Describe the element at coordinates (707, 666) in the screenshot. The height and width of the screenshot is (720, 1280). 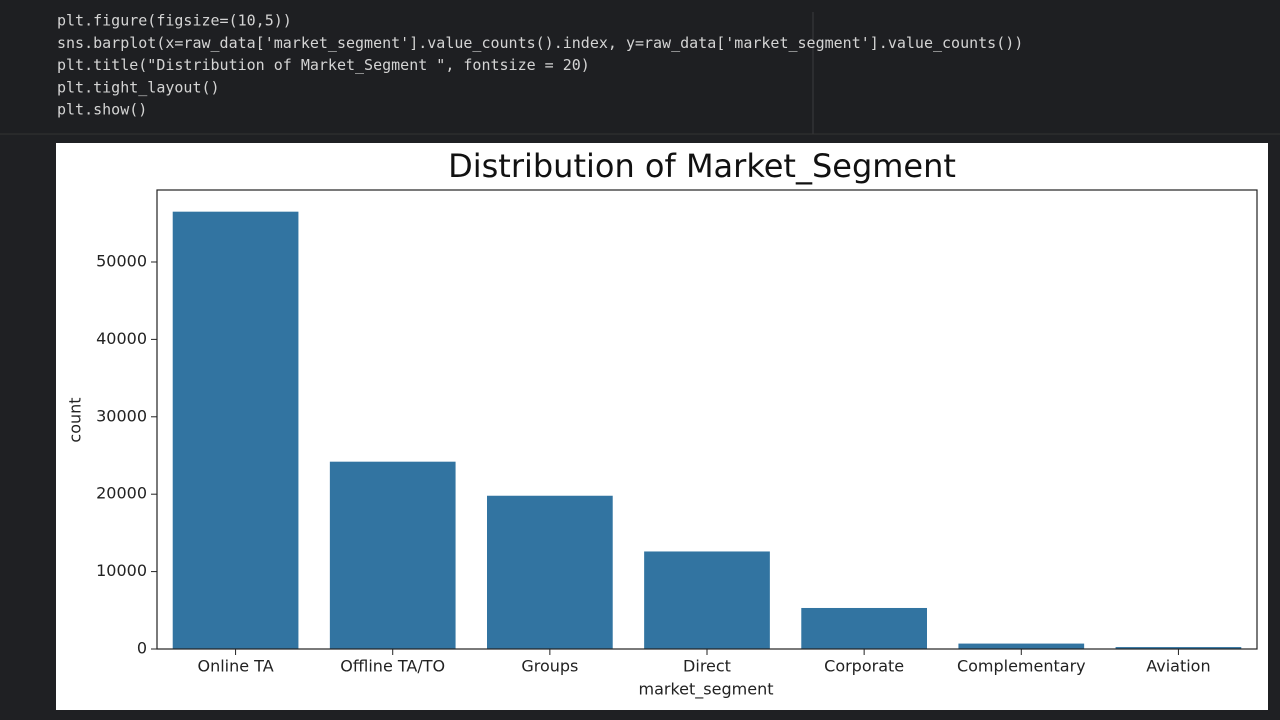
I see `x-tick-label: Direct` at that location.